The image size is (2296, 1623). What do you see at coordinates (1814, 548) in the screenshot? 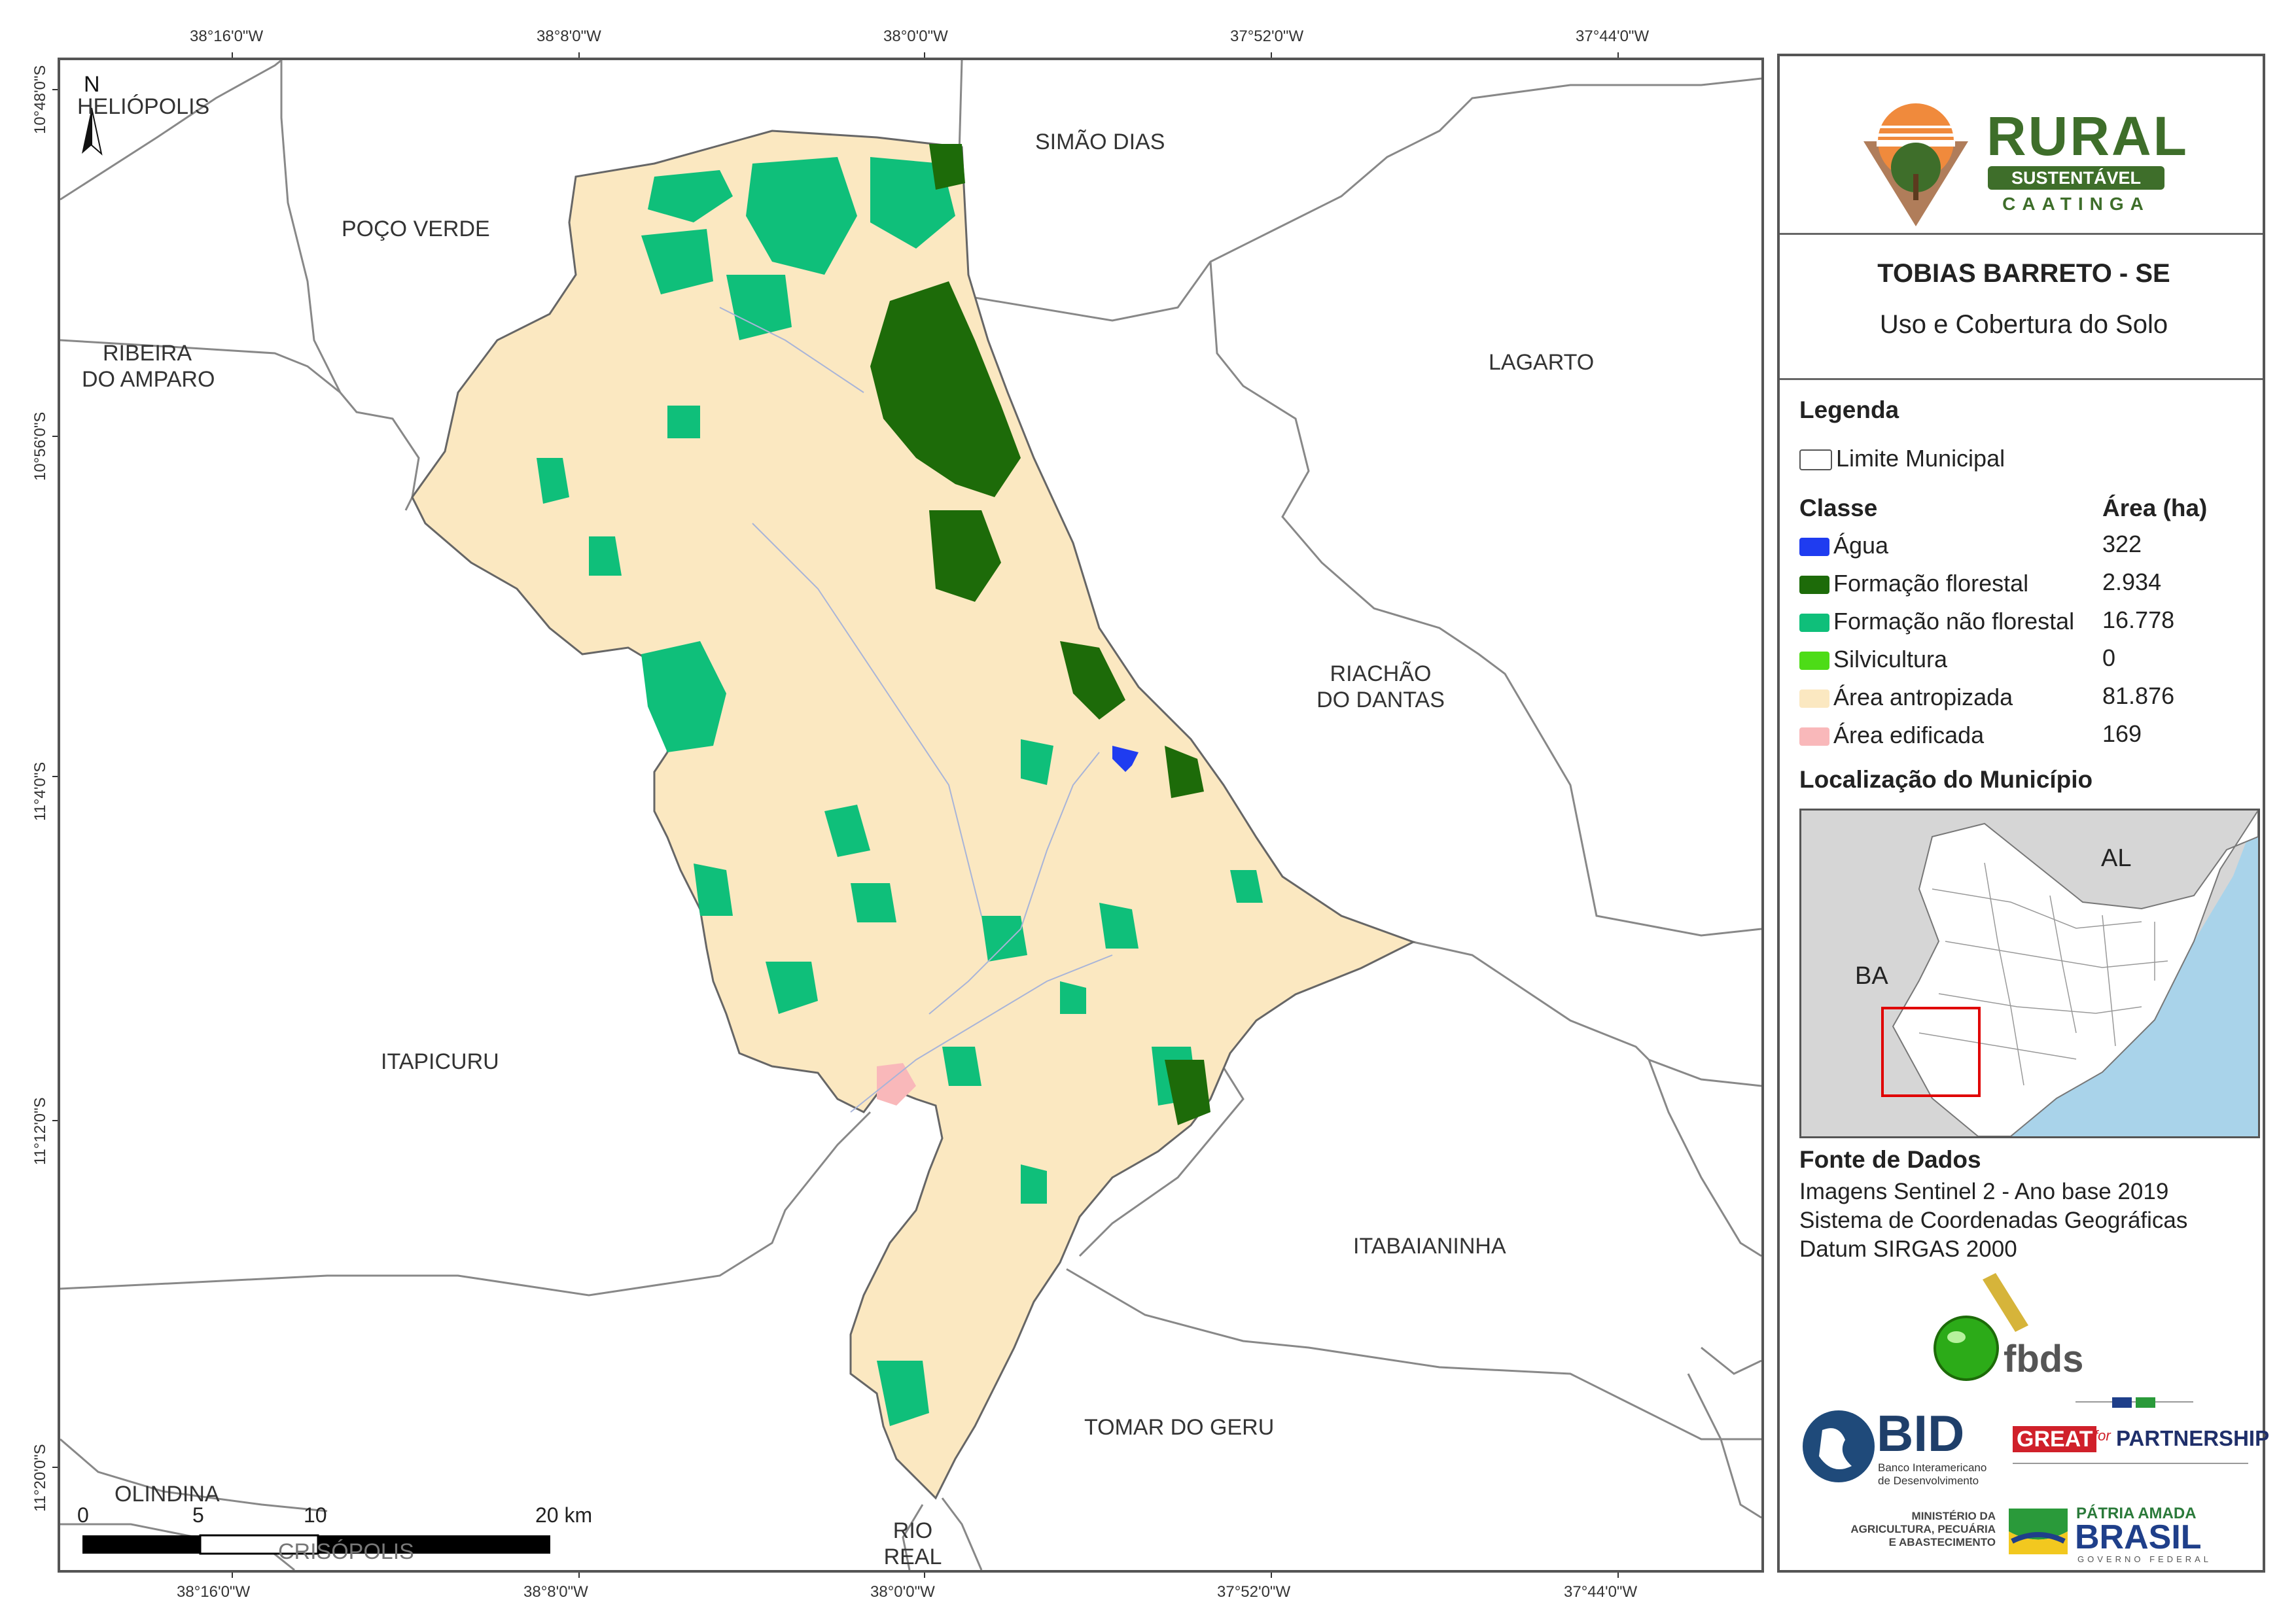
I see `swatch-agua` at bounding box center [1814, 548].